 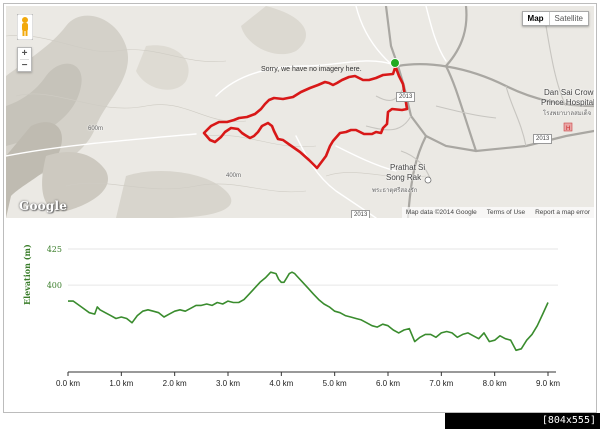 I want to click on map-type-control: Map Satellite, so click(x=555, y=18).